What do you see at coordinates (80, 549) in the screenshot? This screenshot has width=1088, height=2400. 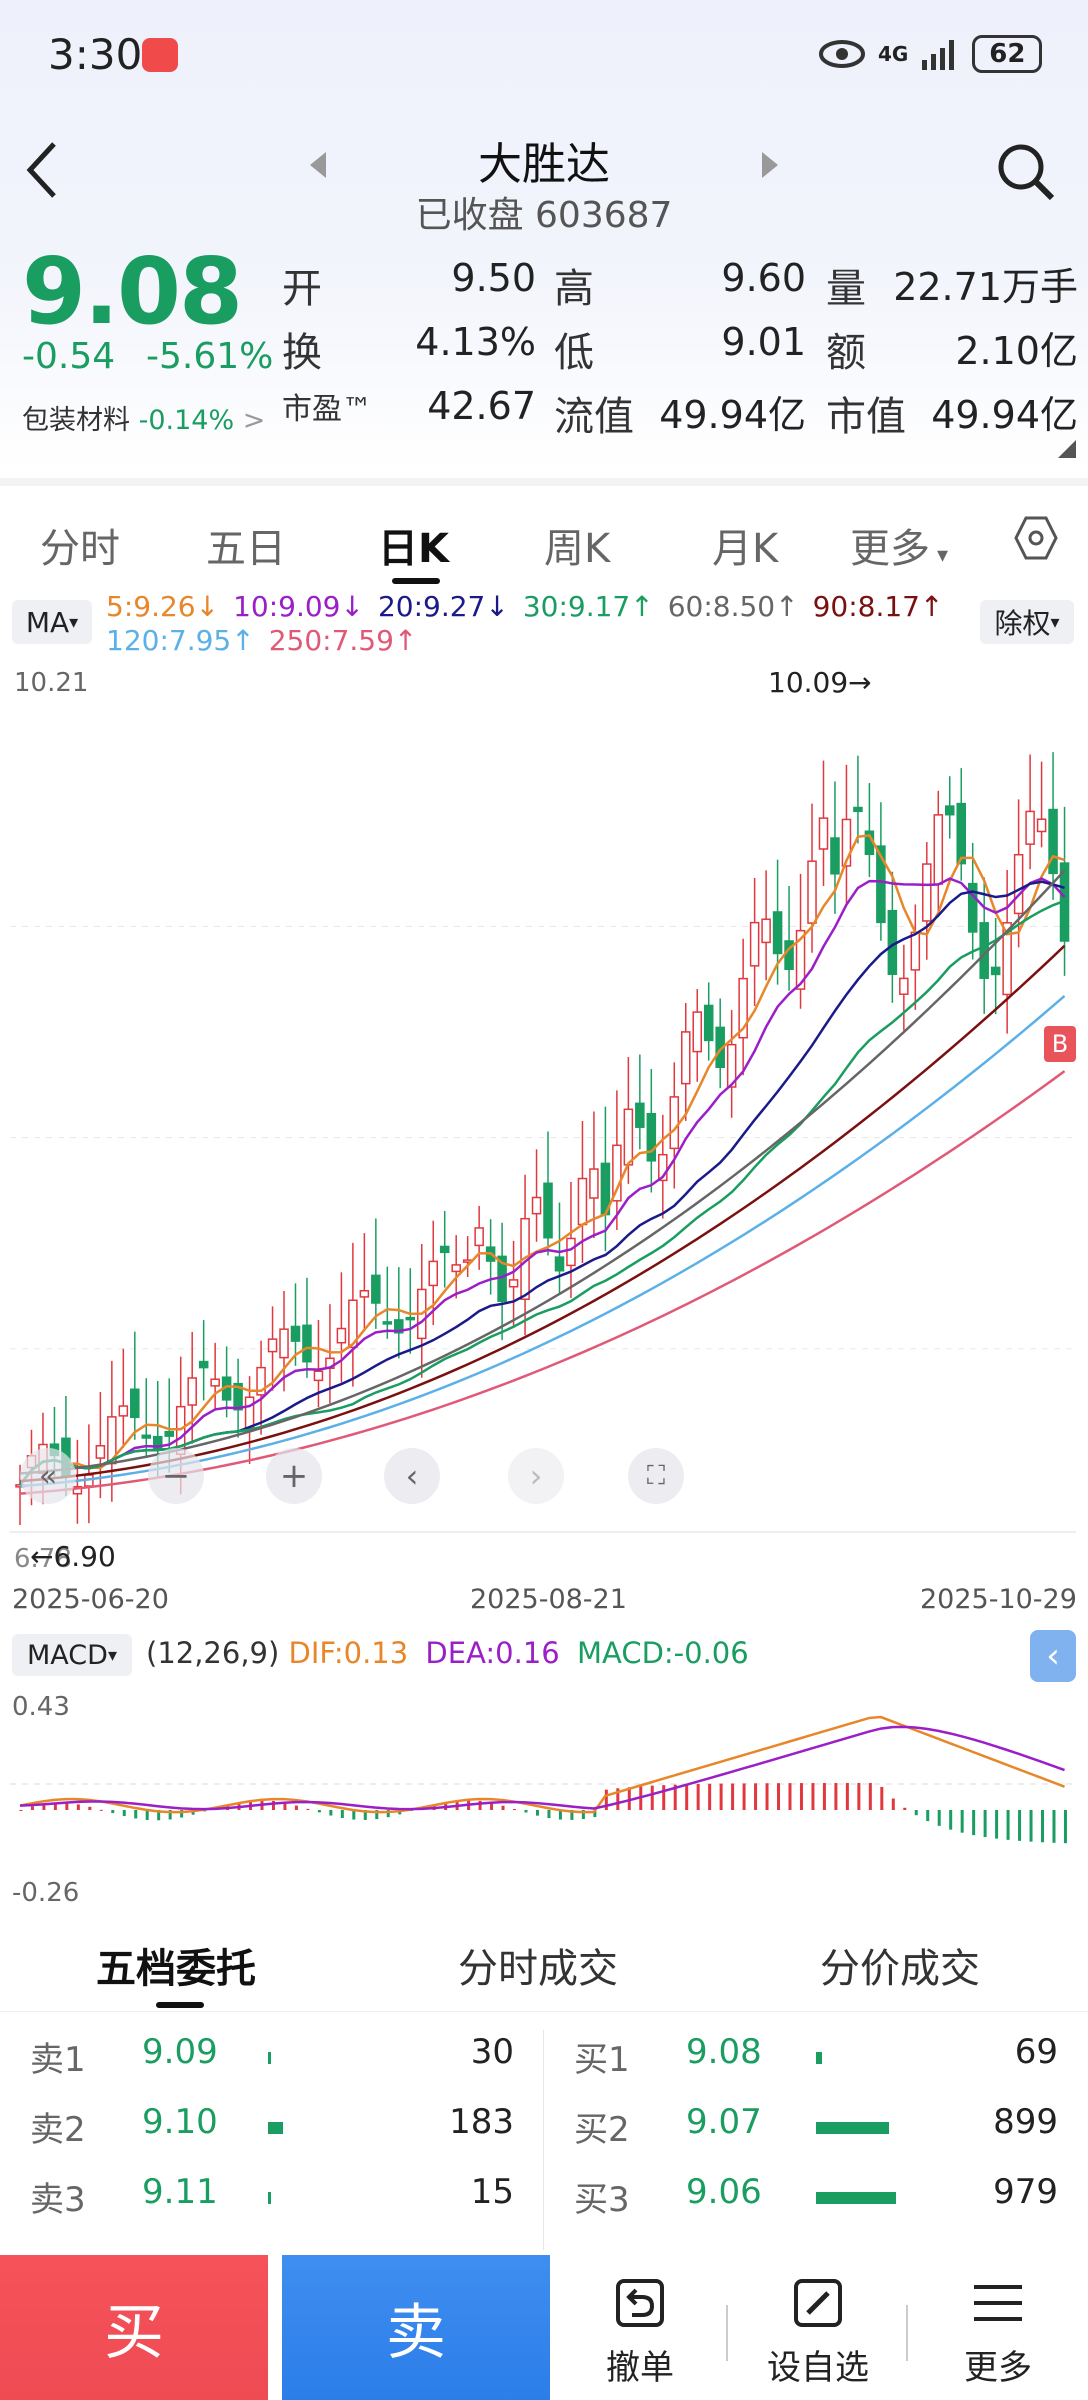 I see `tab-intraday: 分时` at bounding box center [80, 549].